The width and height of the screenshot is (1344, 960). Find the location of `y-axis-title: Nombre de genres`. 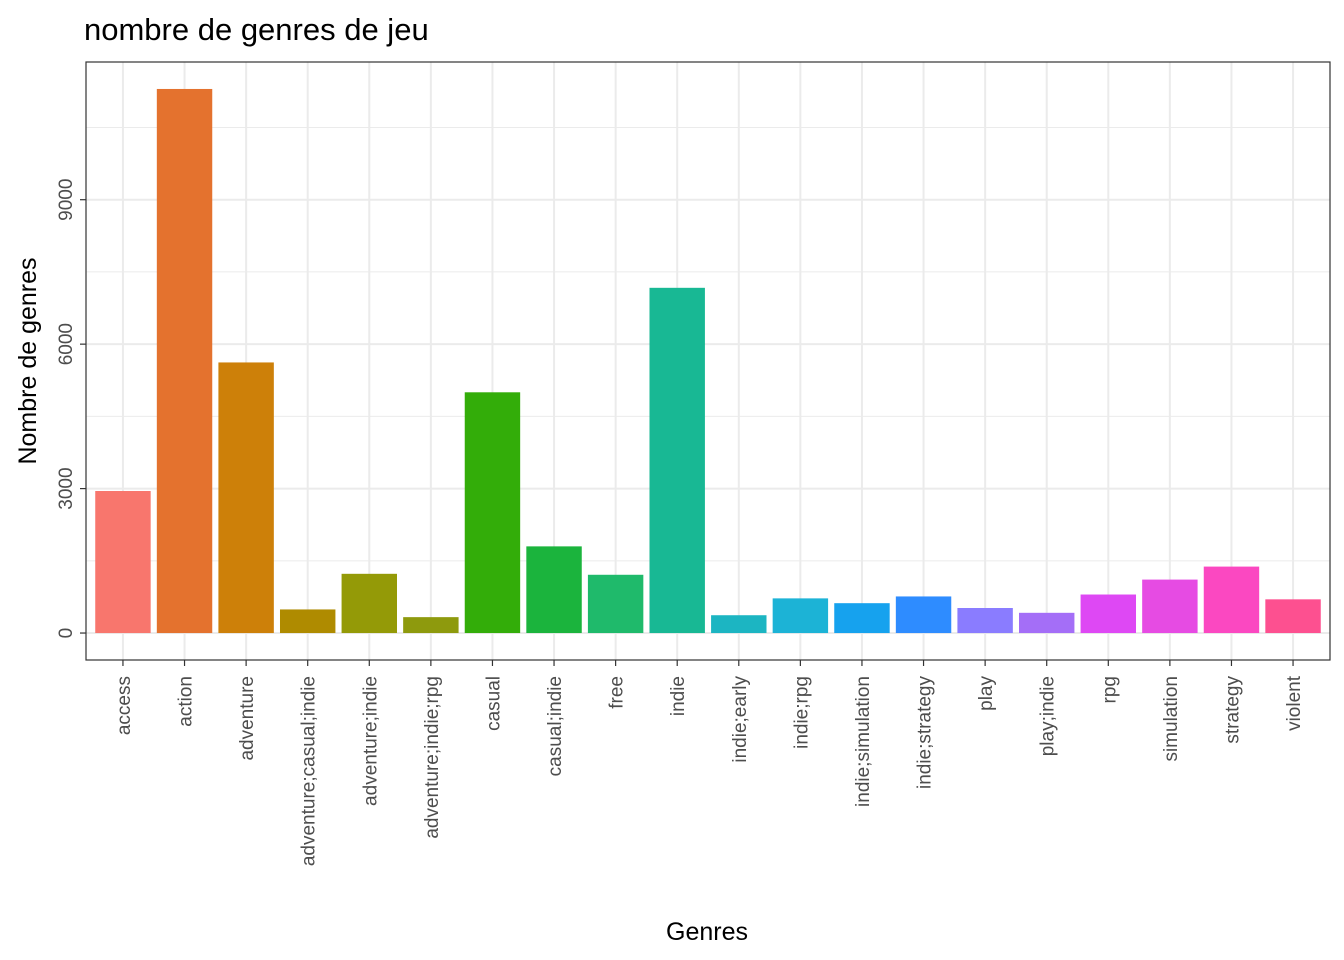

y-axis-title: Nombre de genres is located at coordinates (28, 360).